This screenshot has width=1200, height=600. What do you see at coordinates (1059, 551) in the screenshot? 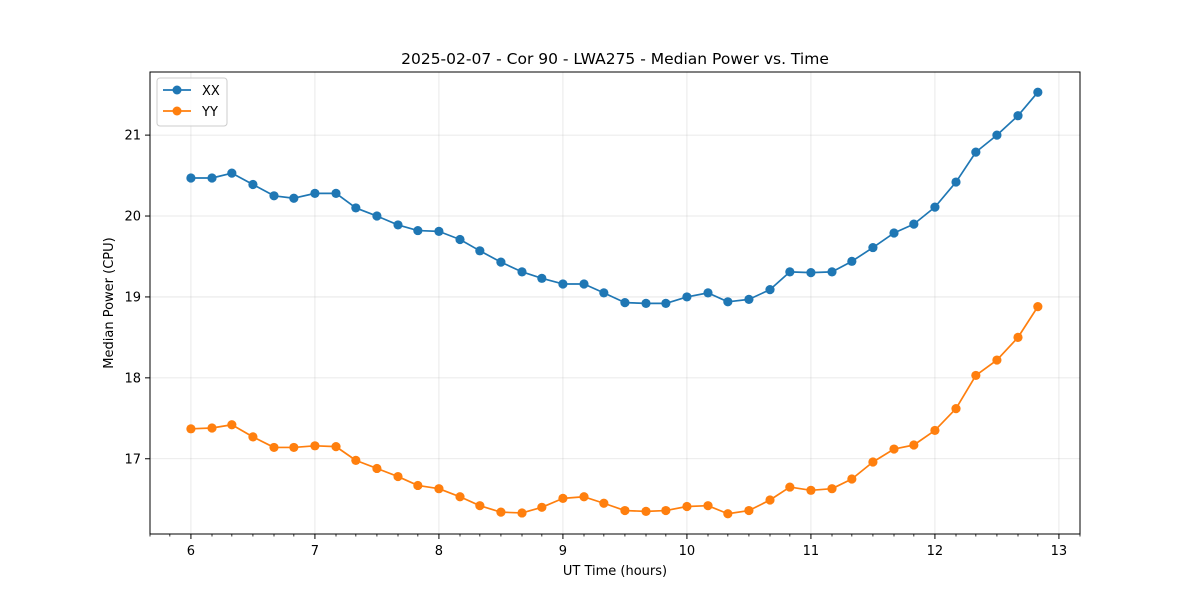
I see `x-tick-label: 13` at bounding box center [1059, 551].